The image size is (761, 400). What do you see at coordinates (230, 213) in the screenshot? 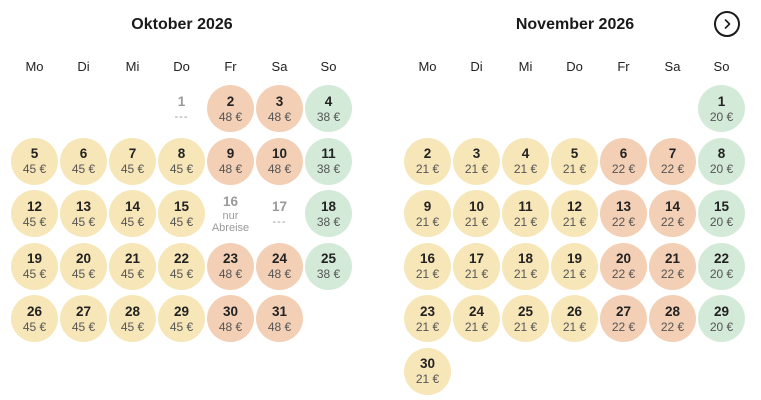
I see `day-cell: 16 nur Abreise` at bounding box center [230, 213].